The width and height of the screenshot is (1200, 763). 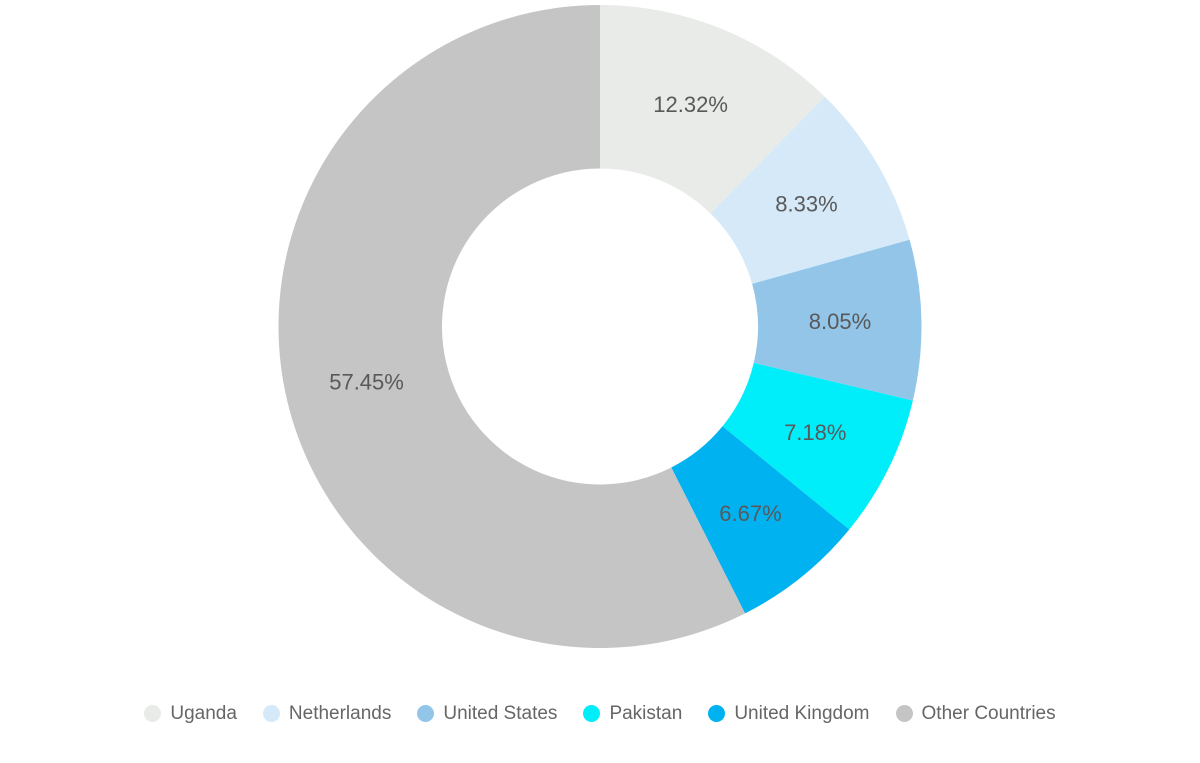 What do you see at coordinates (810, 190) in the screenshot?
I see `pie-slice-netherlands` at bounding box center [810, 190].